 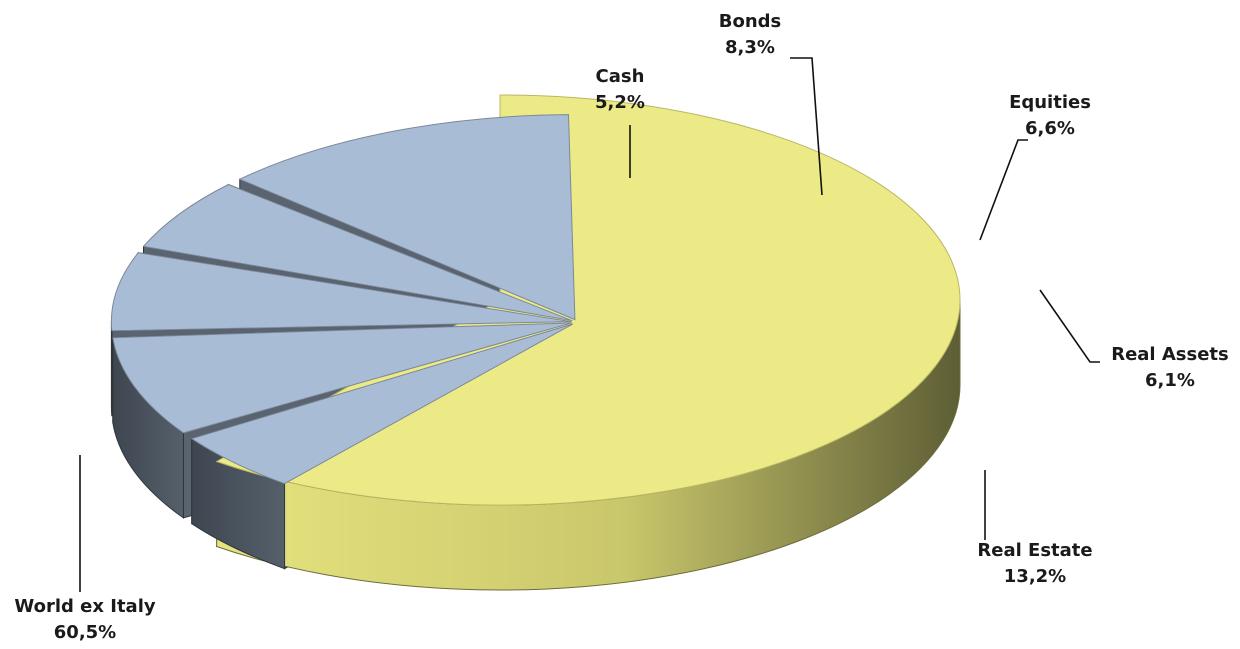 What do you see at coordinates (1003, 190) in the screenshot?
I see `leader-line-equities` at bounding box center [1003, 190].